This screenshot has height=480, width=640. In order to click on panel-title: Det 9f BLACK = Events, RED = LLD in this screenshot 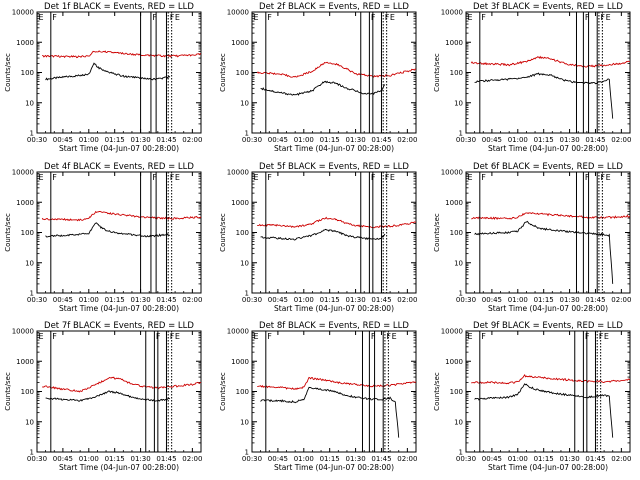, I will do `click(548, 326)`.